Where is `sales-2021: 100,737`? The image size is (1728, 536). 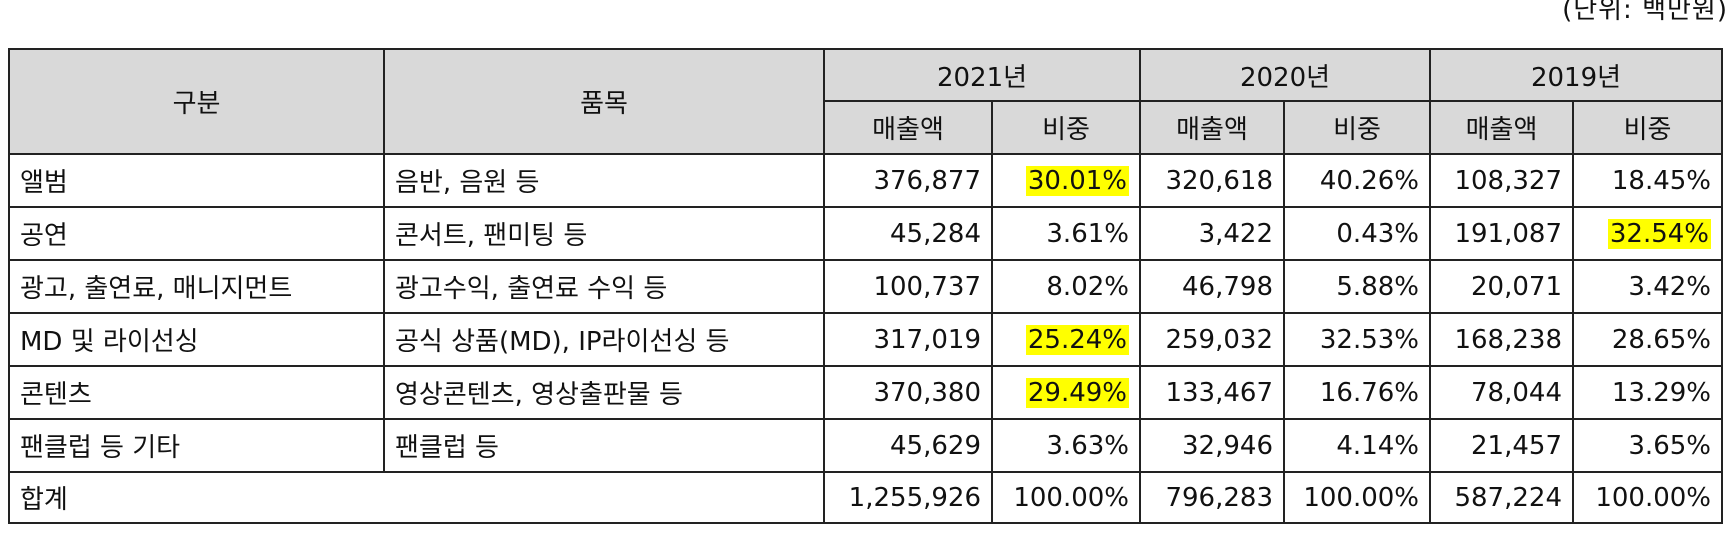
sales-2021: 100,737 is located at coordinates (908, 286).